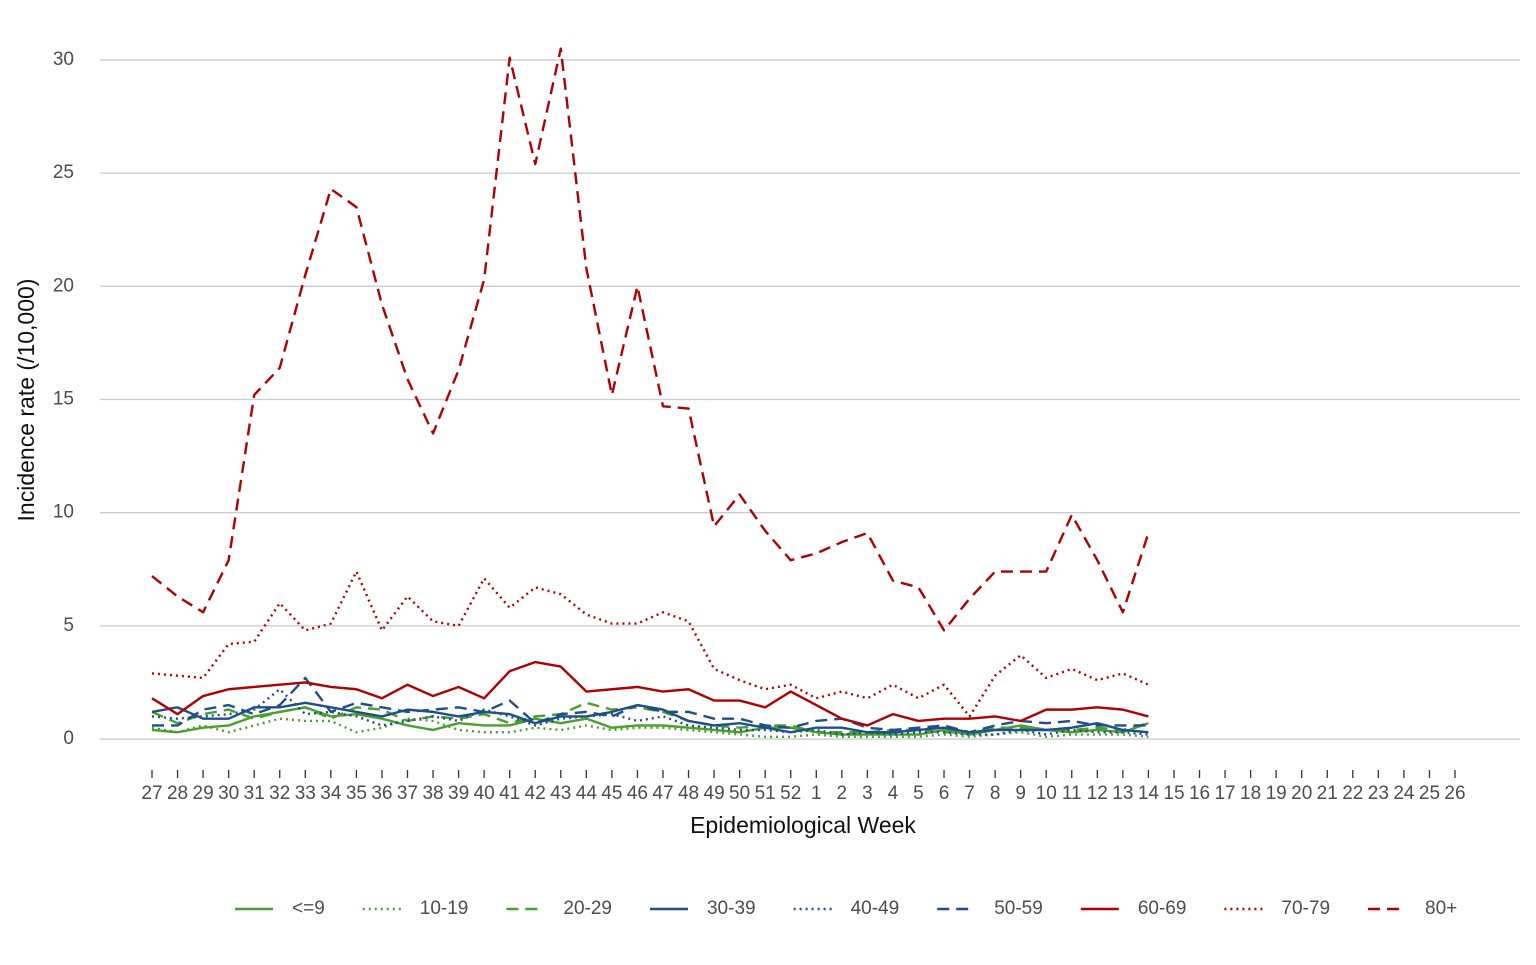  Describe the element at coordinates (1173, 793) in the screenshot. I see `x-tick-label: 15` at that location.